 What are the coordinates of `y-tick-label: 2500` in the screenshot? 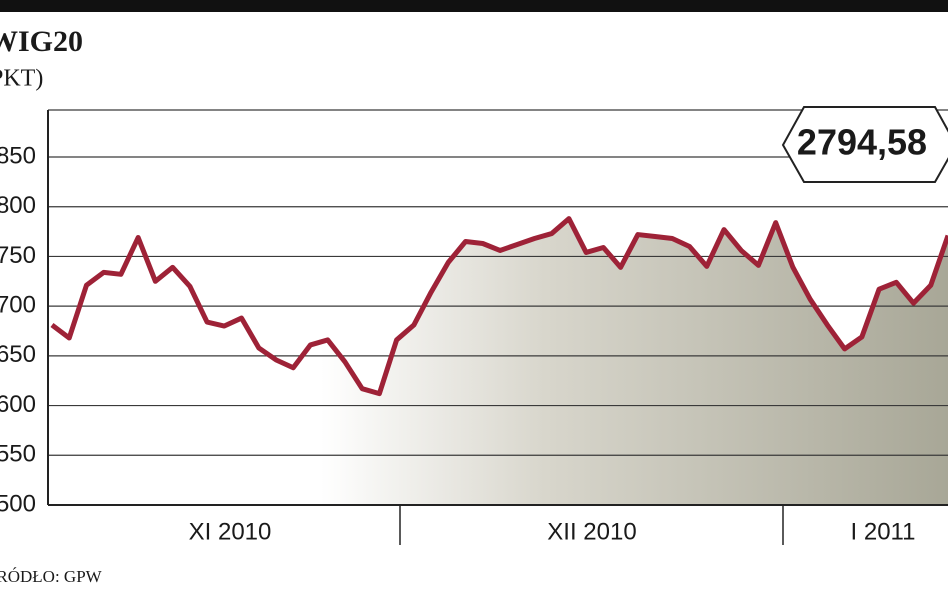 It's located at (18, 503).